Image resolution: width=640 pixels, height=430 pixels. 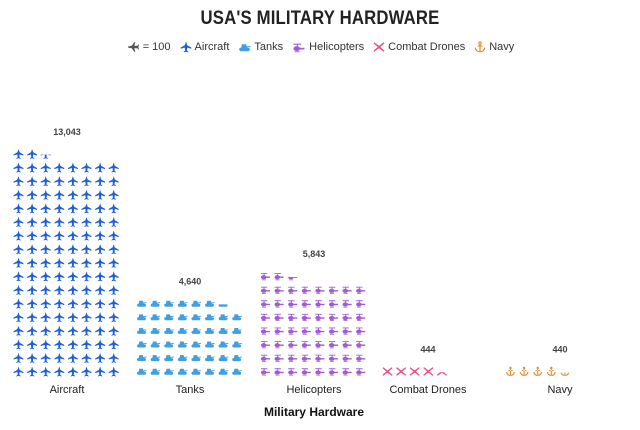 What do you see at coordinates (560, 390) in the screenshot?
I see `x-tick-label-navy: Navy` at bounding box center [560, 390].